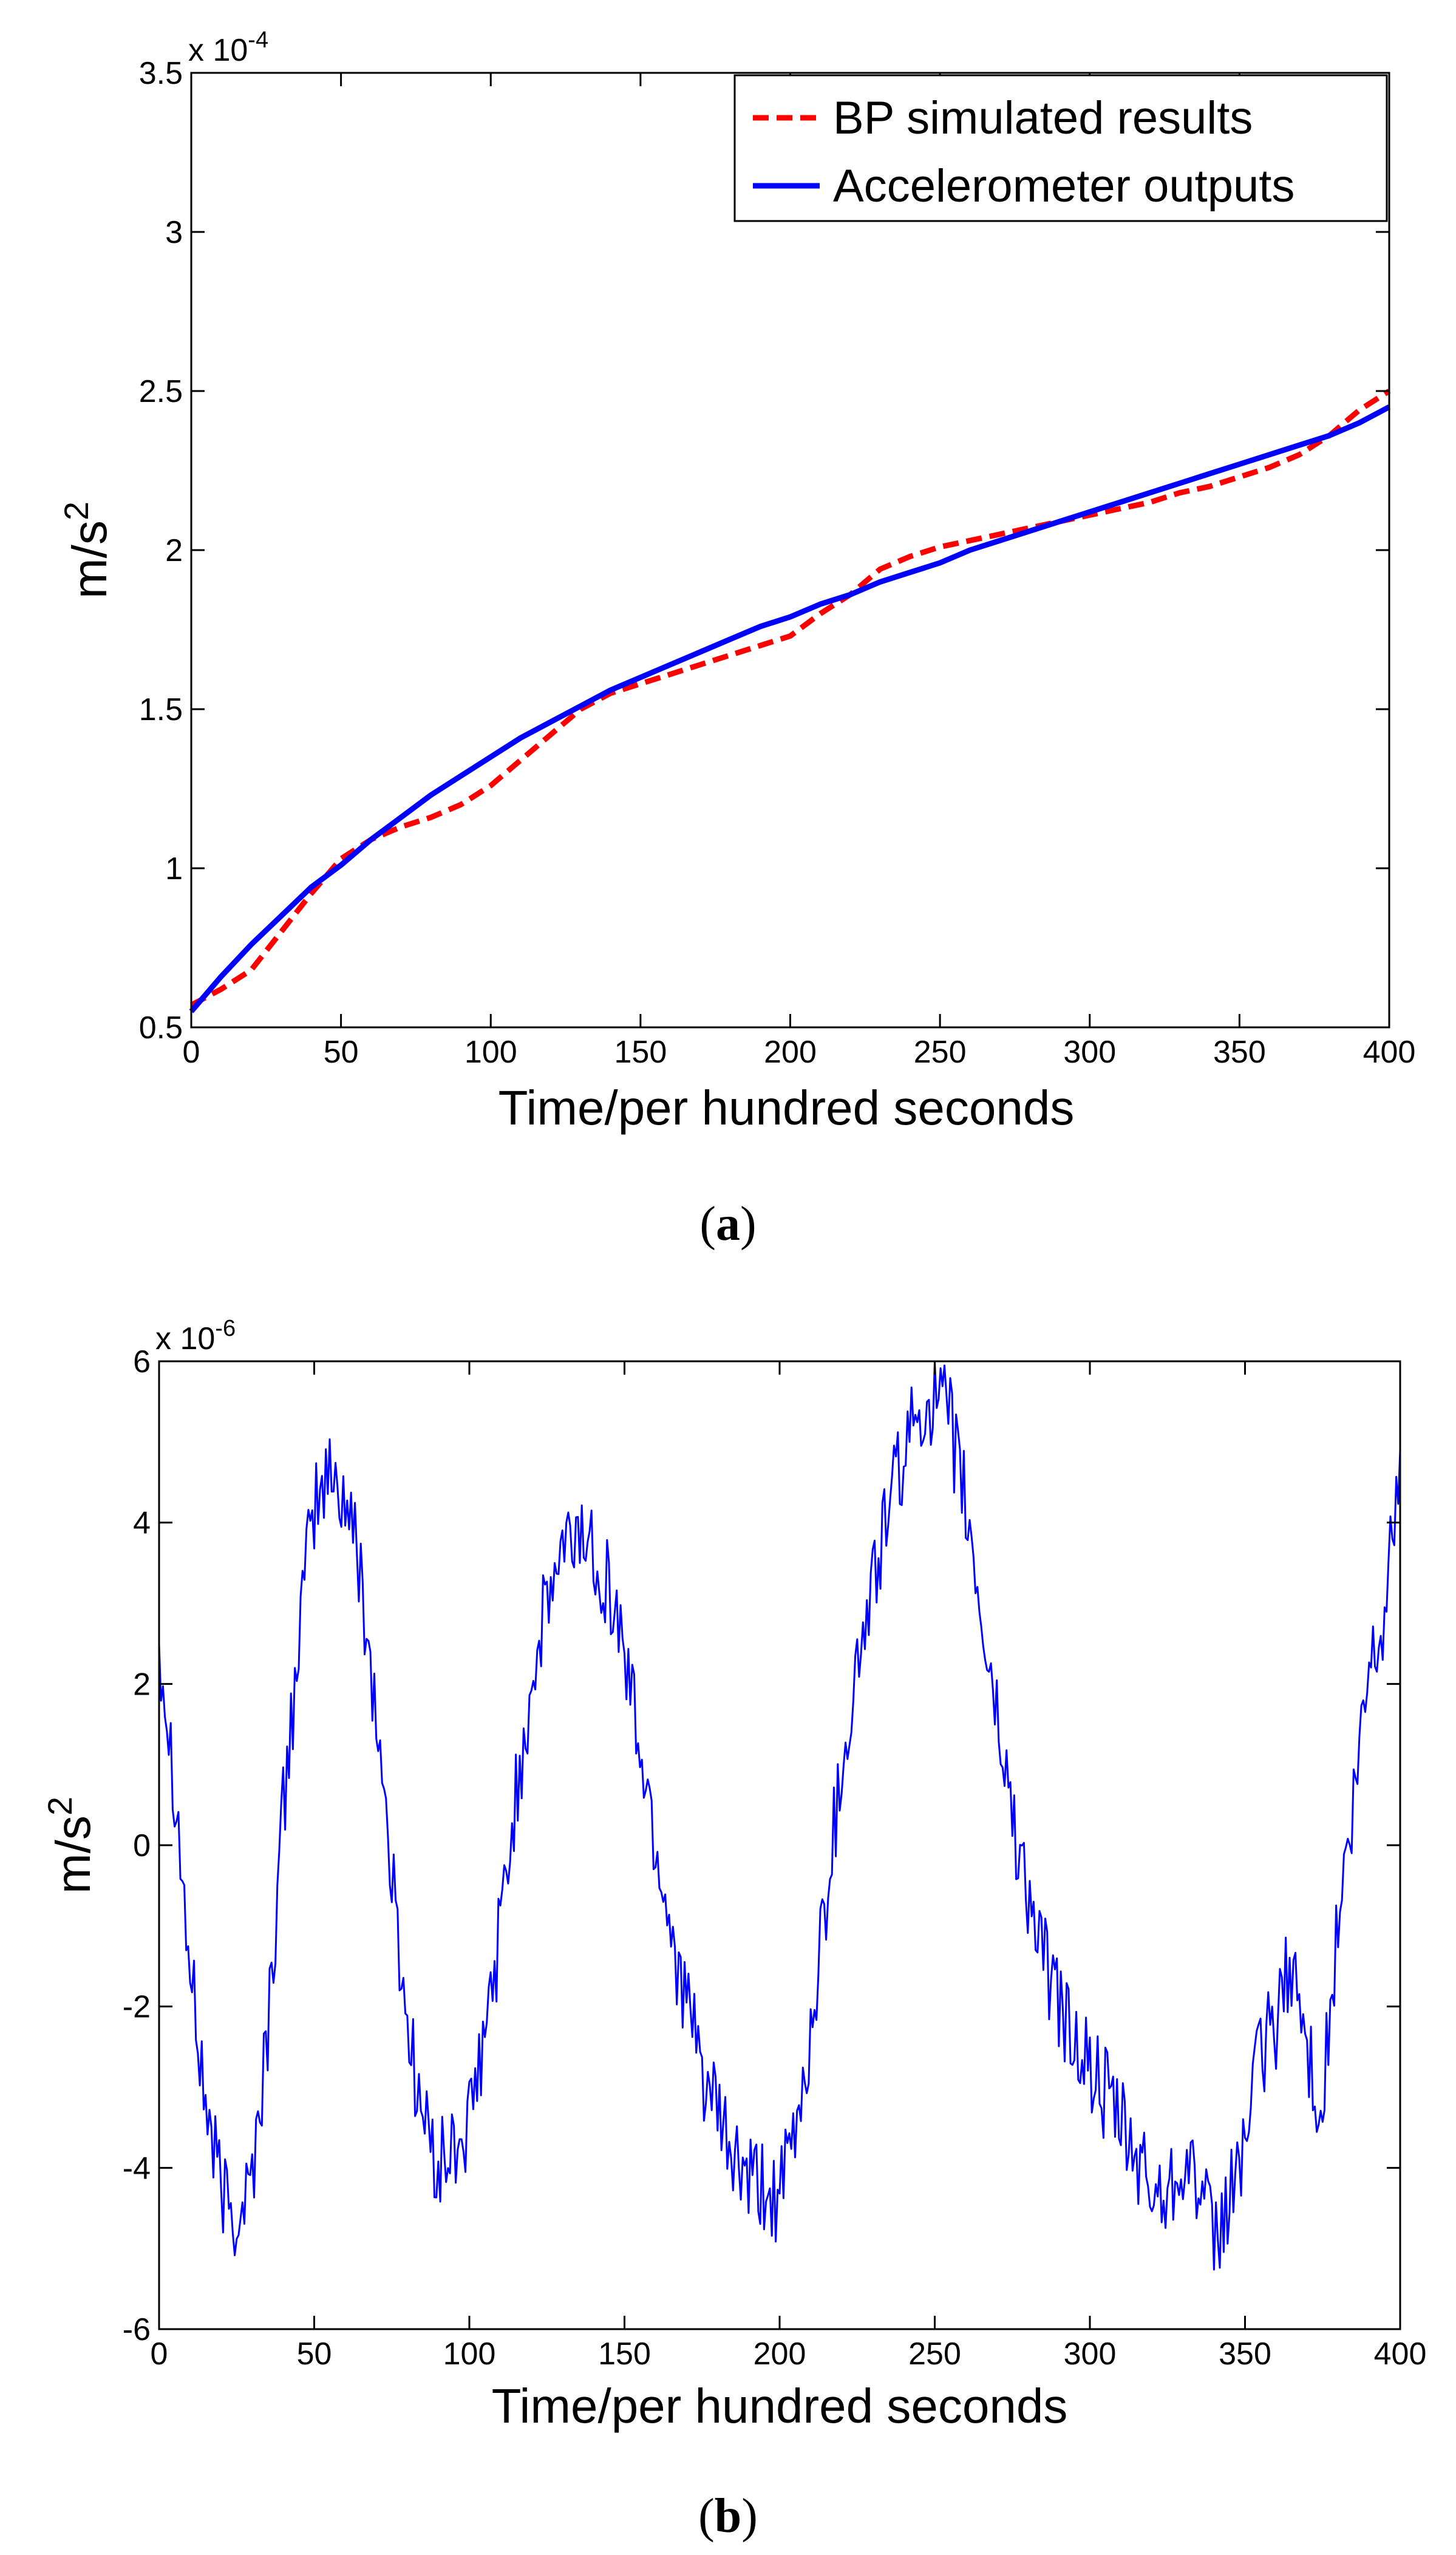  What do you see at coordinates (159, 2354) in the screenshot?
I see `panel-b-x-tick-label: 0` at bounding box center [159, 2354].